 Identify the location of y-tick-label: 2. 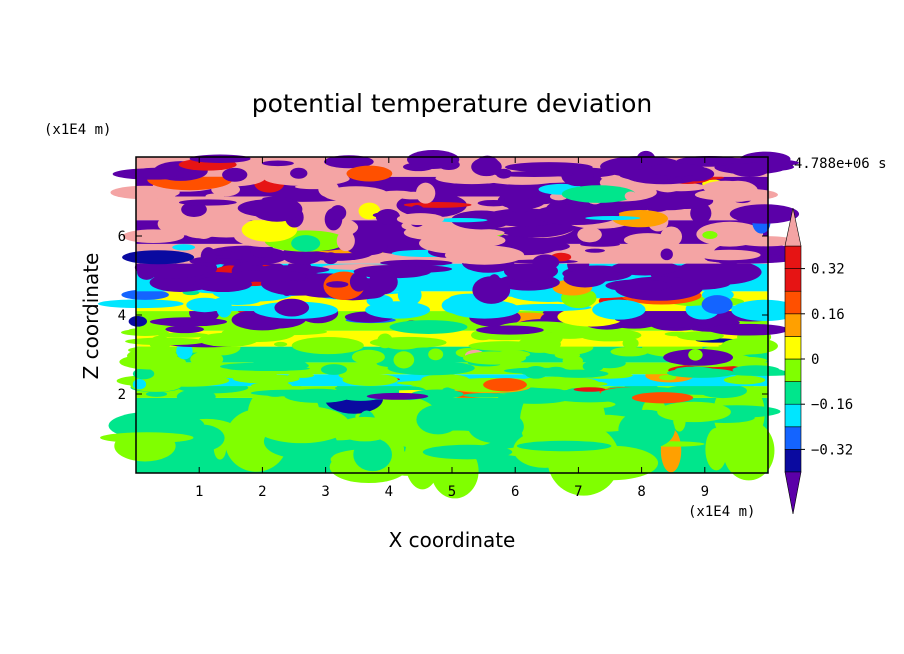
(122, 395).